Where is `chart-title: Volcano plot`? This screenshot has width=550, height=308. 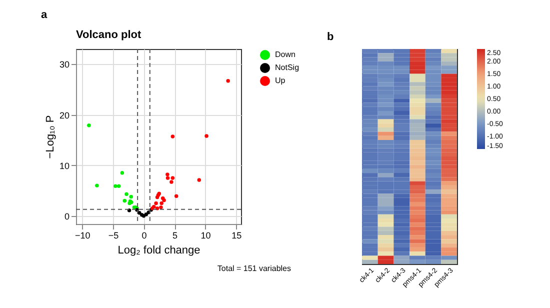
chart-title: Volcano plot is located at coordinates (109, 35).